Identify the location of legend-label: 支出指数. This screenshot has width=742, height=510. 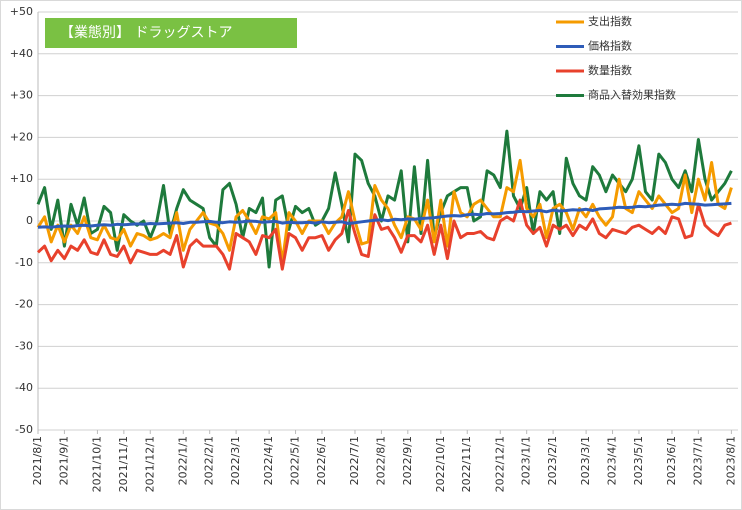
(610, 21).